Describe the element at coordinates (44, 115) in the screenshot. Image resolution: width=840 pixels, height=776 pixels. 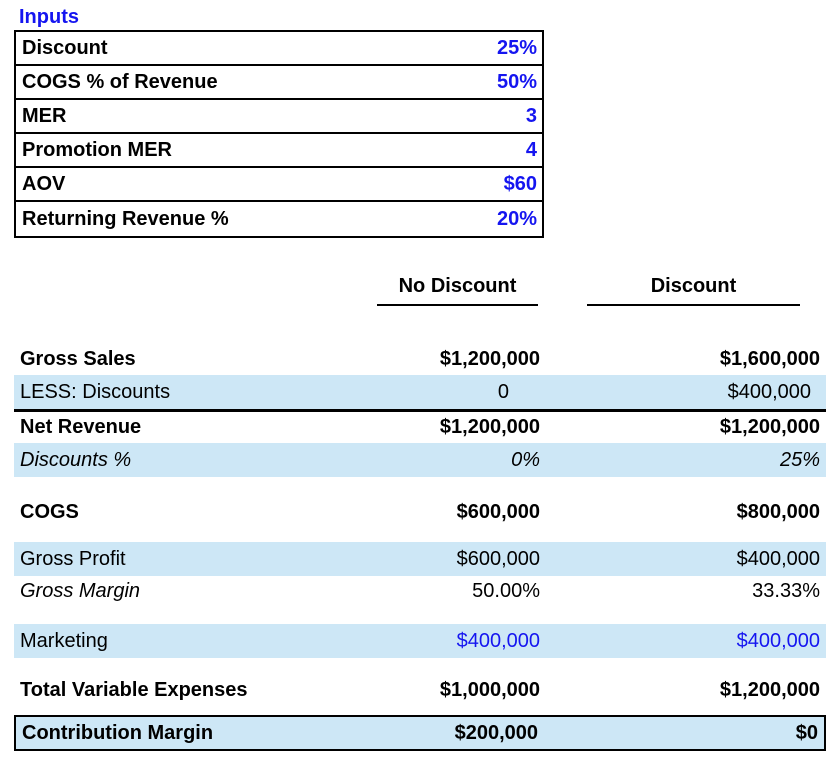
I see `input-label: MER` at that location.